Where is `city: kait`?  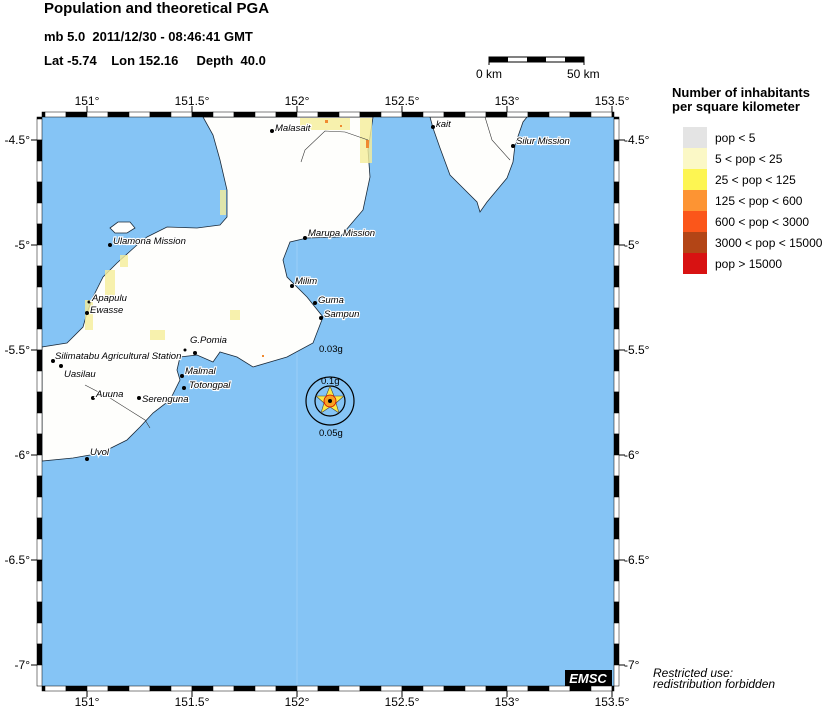 city: kait is located at coordinates (441, 124).